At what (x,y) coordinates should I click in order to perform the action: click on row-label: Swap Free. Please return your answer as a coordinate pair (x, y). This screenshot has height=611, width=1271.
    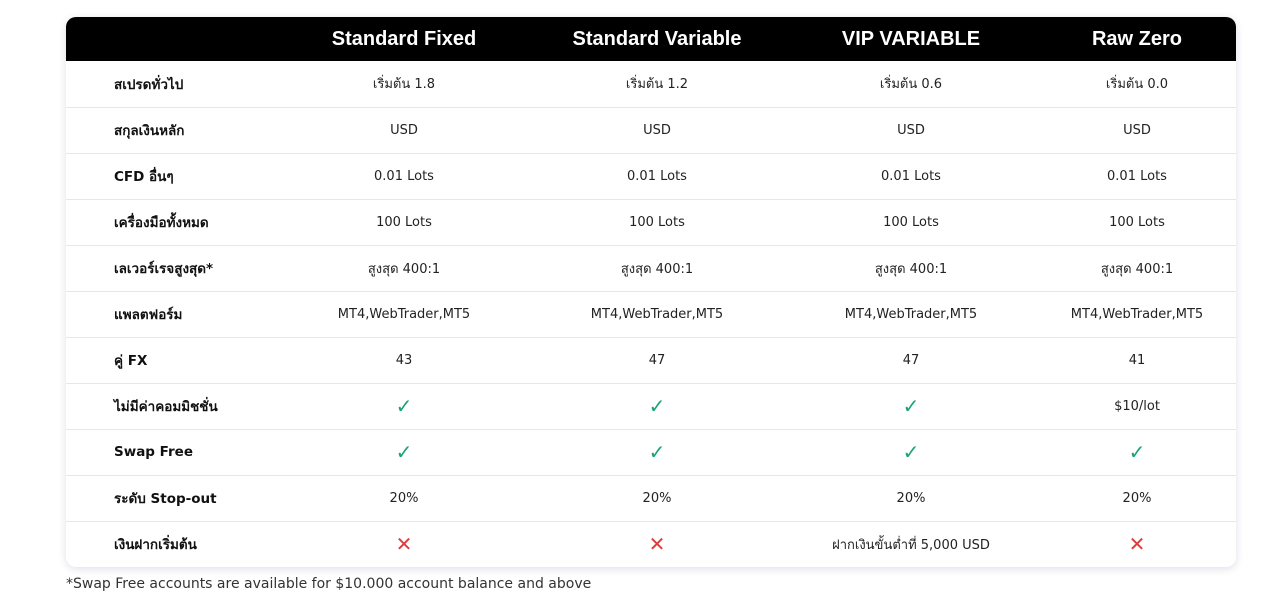
    Looking at the image, I should click on (153, 452).